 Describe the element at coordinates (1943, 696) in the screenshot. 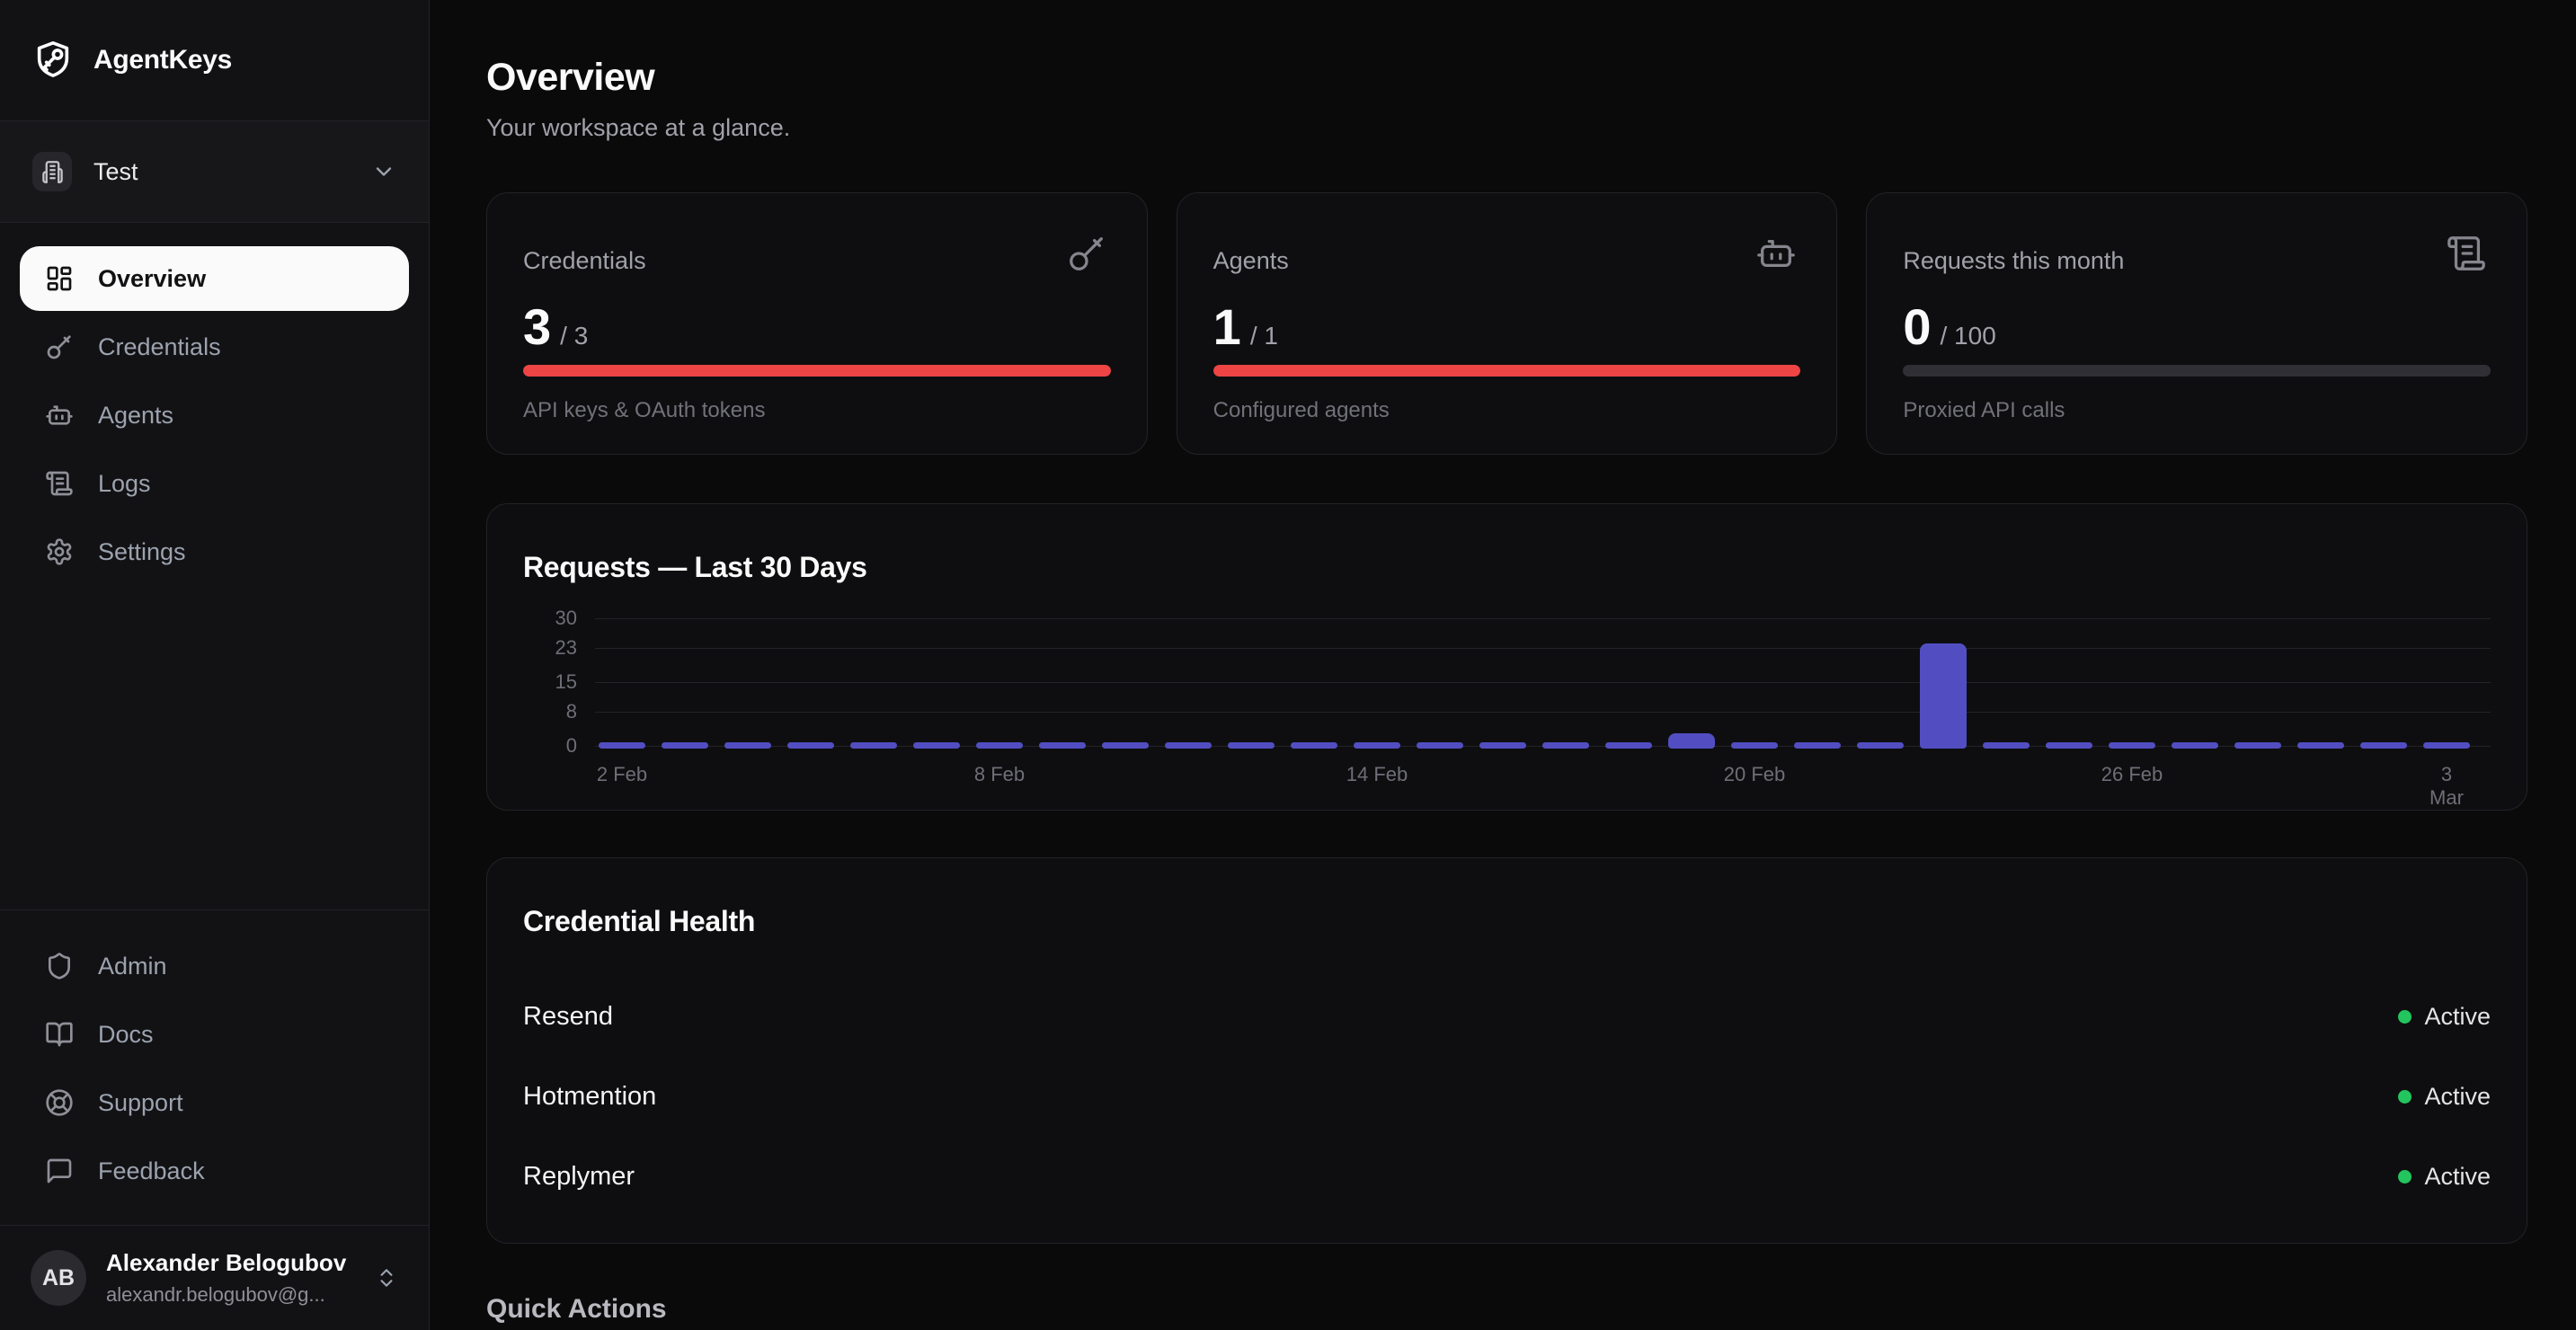

I see `chart-bar-23-feb` at that location.